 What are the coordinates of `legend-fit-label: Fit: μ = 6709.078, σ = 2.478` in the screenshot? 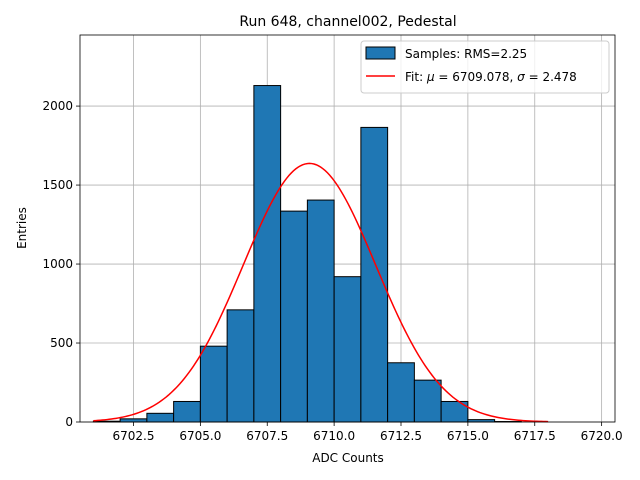 It's located at (491, 77).